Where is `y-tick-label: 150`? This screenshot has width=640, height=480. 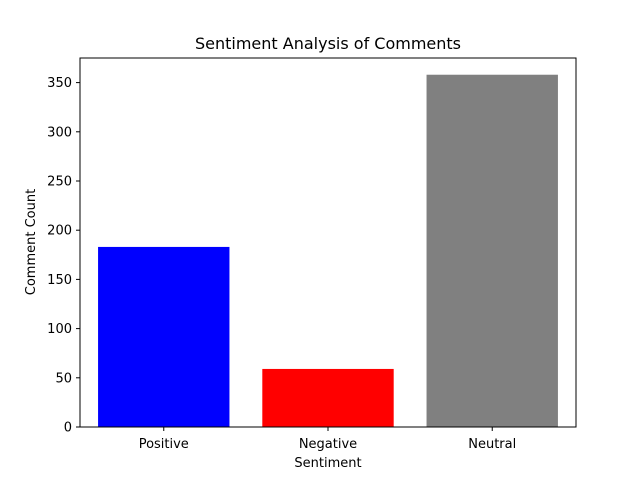 y-tick-label: 150 is located at coordinates (59, 280).